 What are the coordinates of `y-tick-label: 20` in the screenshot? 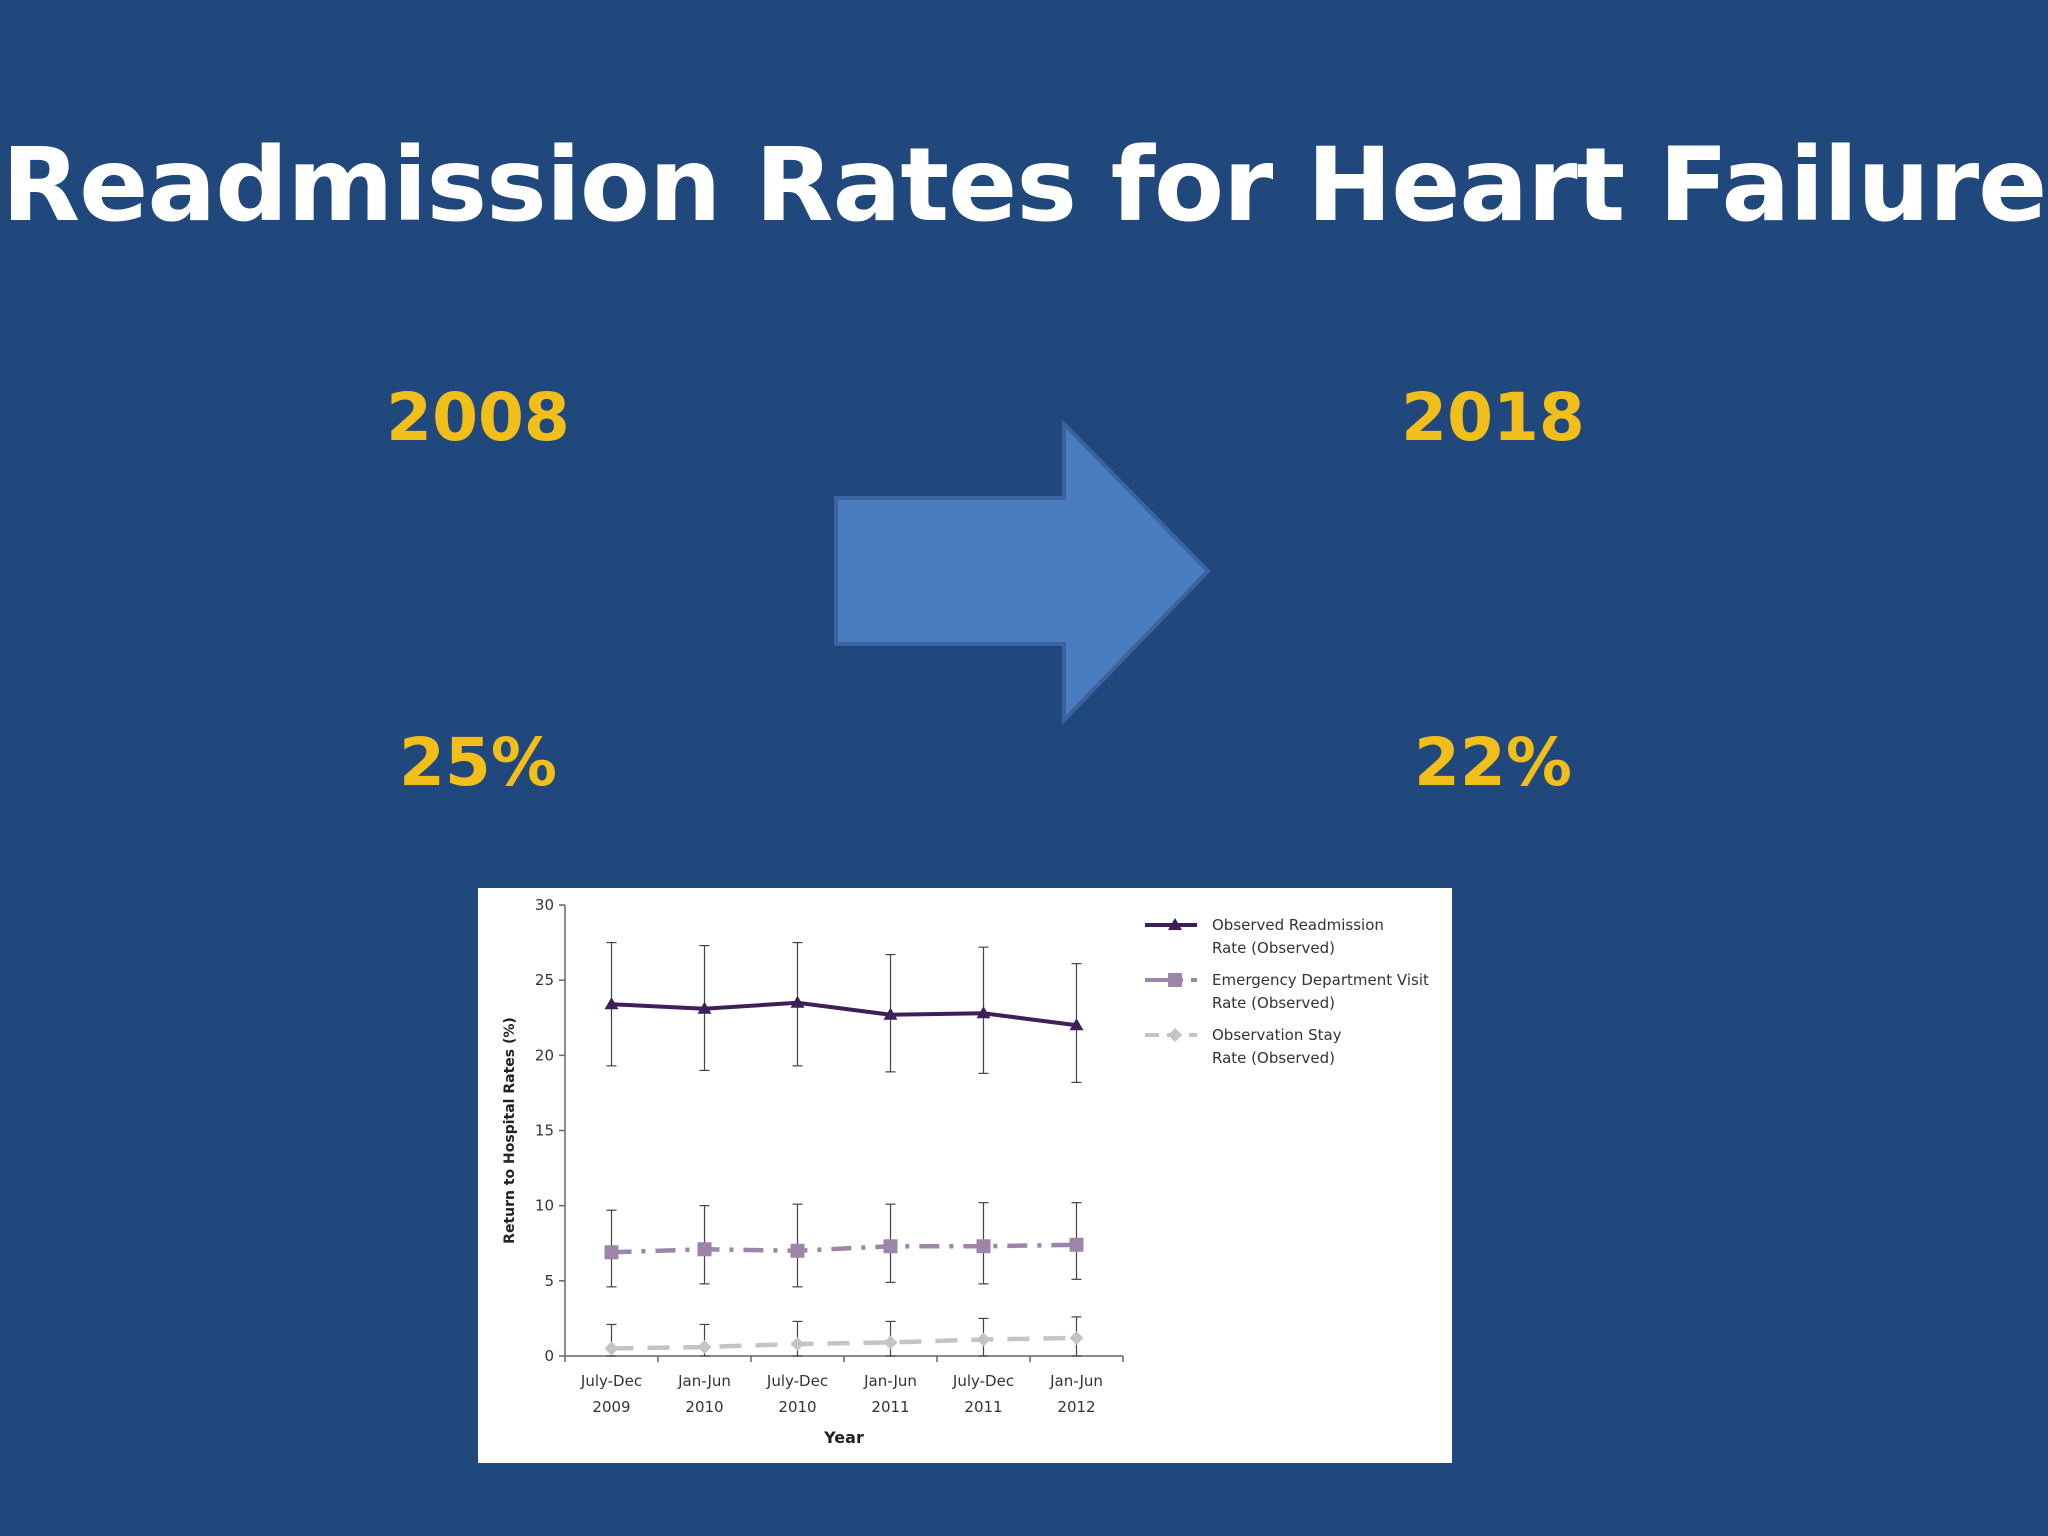 It's located at (544, 1055).